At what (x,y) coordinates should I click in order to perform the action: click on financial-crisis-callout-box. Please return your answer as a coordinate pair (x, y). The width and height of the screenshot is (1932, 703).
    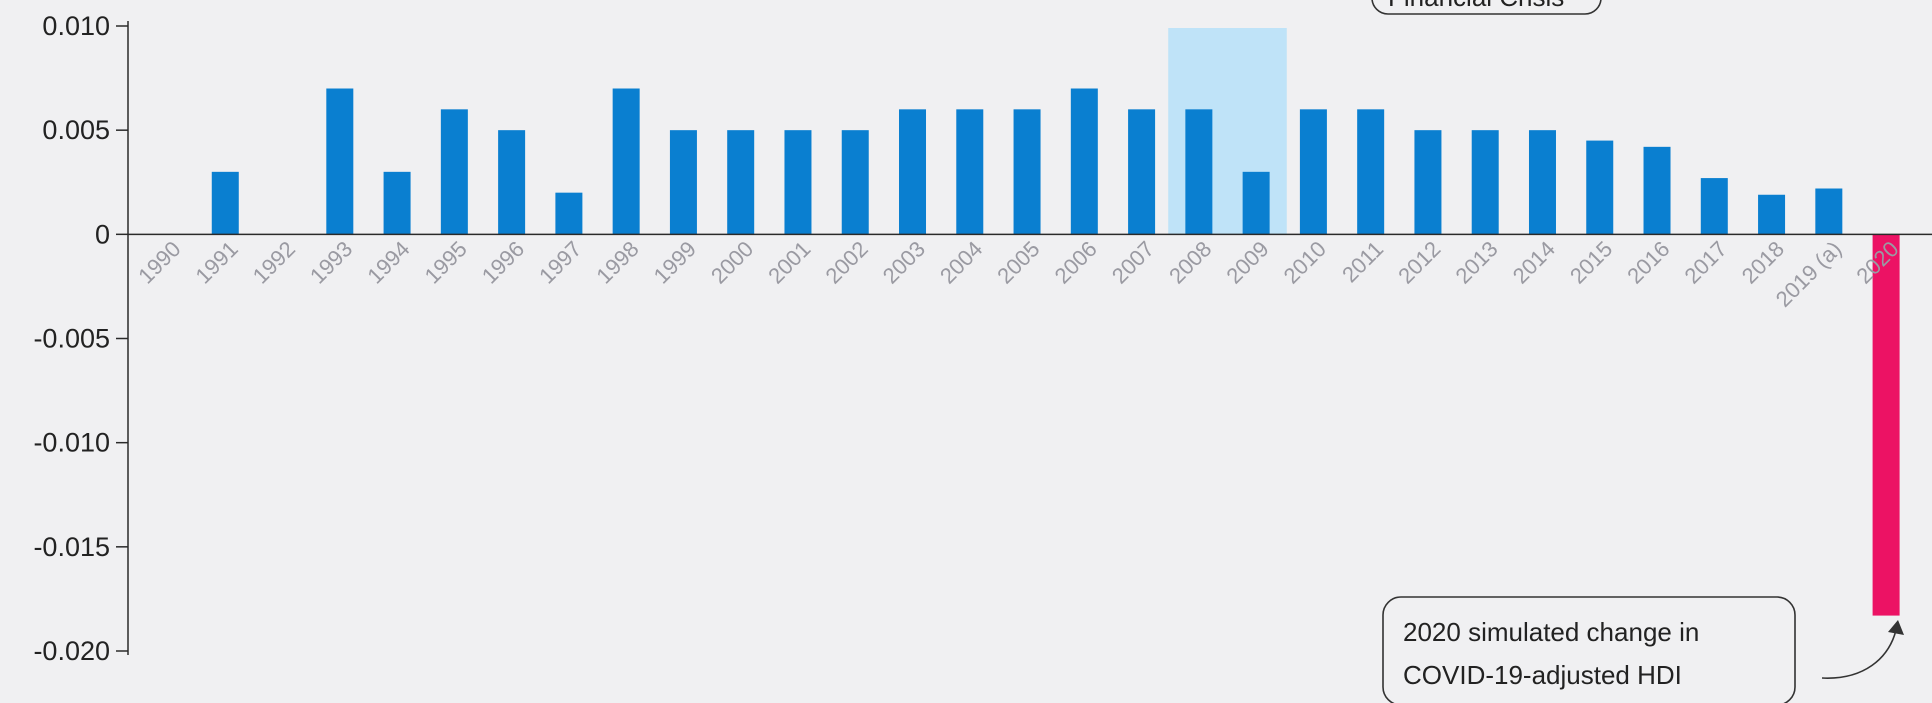
    Looking at the image, I should click on (1486, 7).